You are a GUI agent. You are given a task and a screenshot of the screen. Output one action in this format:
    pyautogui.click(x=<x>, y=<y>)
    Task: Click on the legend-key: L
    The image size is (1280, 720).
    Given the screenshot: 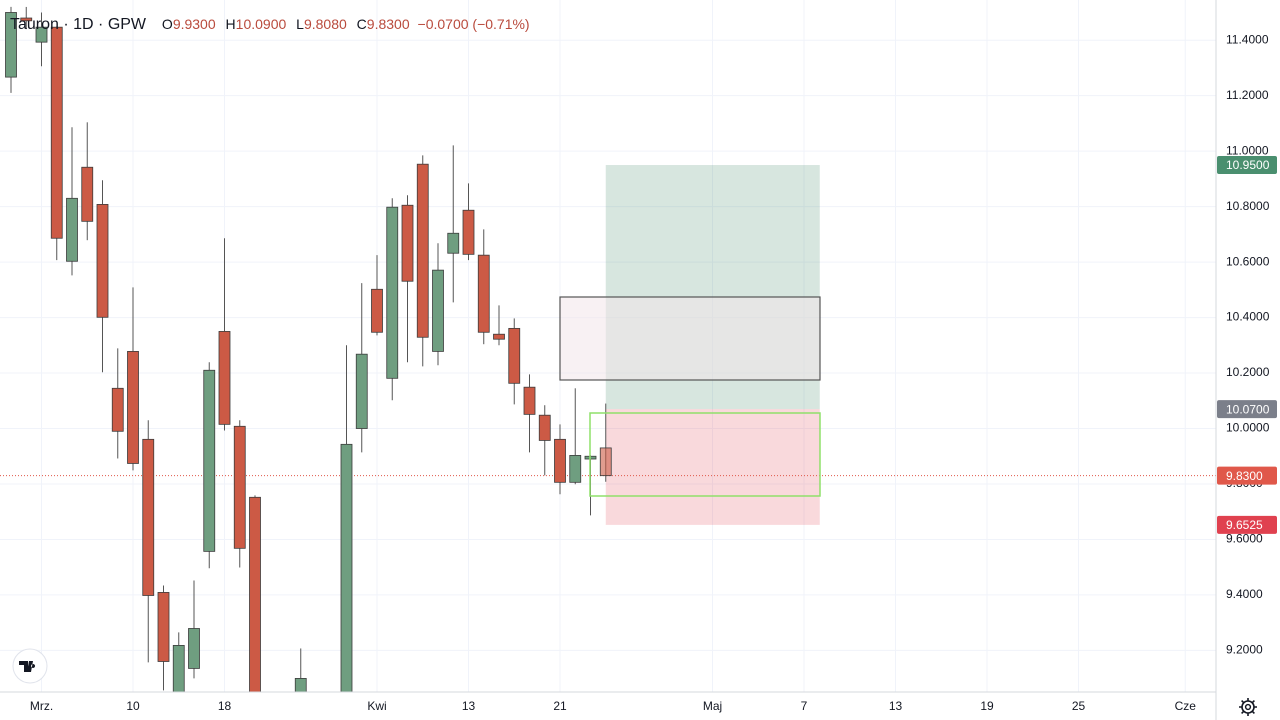 What is the action you would take?
    pyautogui.click(x=300, y=24)
    